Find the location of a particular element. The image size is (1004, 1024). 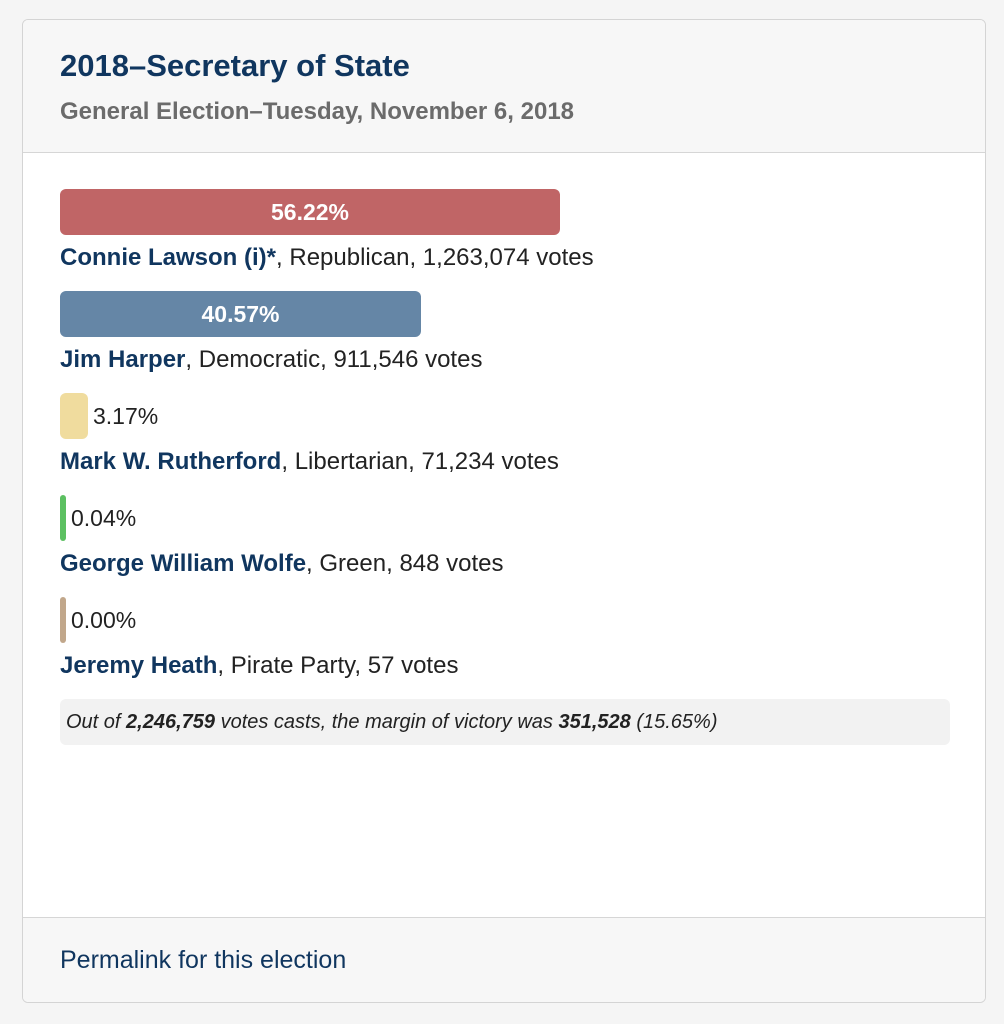

vote-share-percent: 40.57% is located at coordinates (240, 313).